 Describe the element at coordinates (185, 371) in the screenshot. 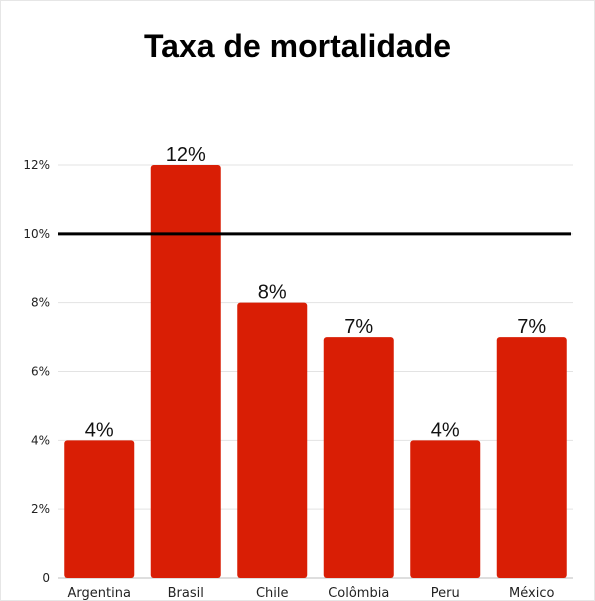

I see `bar-brasil` at that location.